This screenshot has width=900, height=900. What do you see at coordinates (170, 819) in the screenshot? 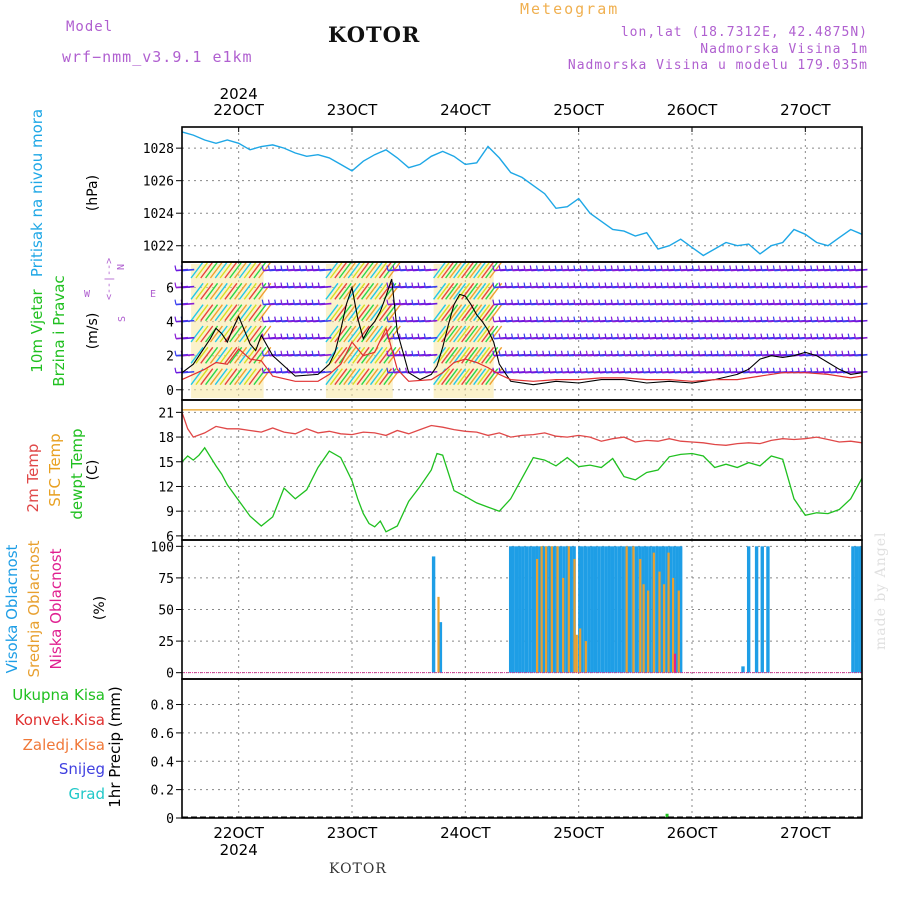
I see `y-tick-label: 0` at bounding box center [170, 819].